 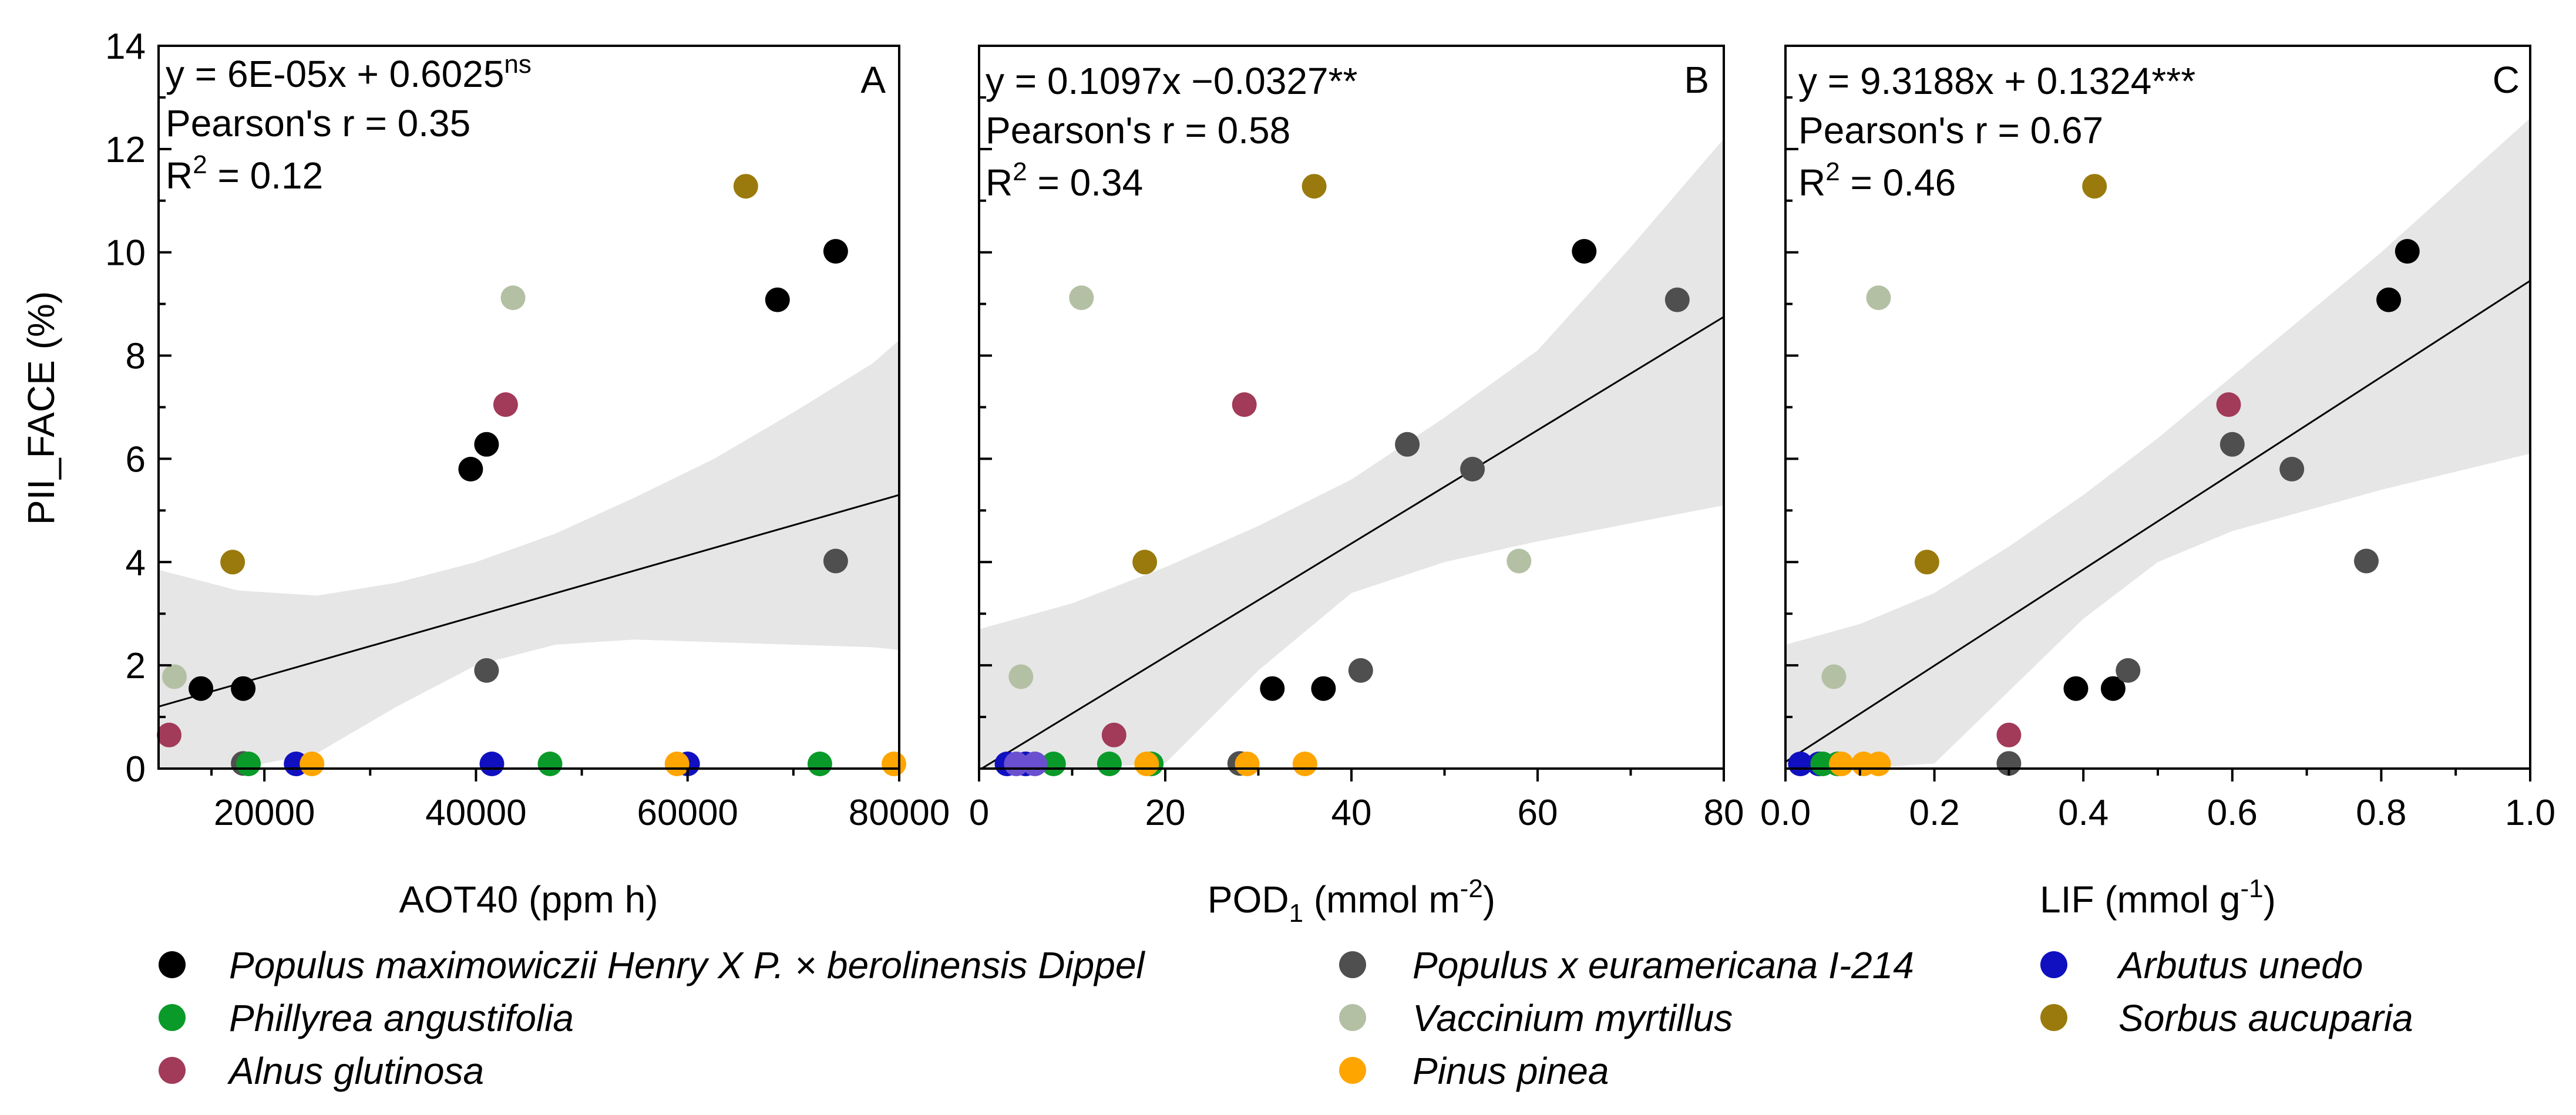 What do you see at coordinates (125, 253) in the screenshot?
I see `panel-a-y-tick-label: 10` at bounding box center [125, 253].